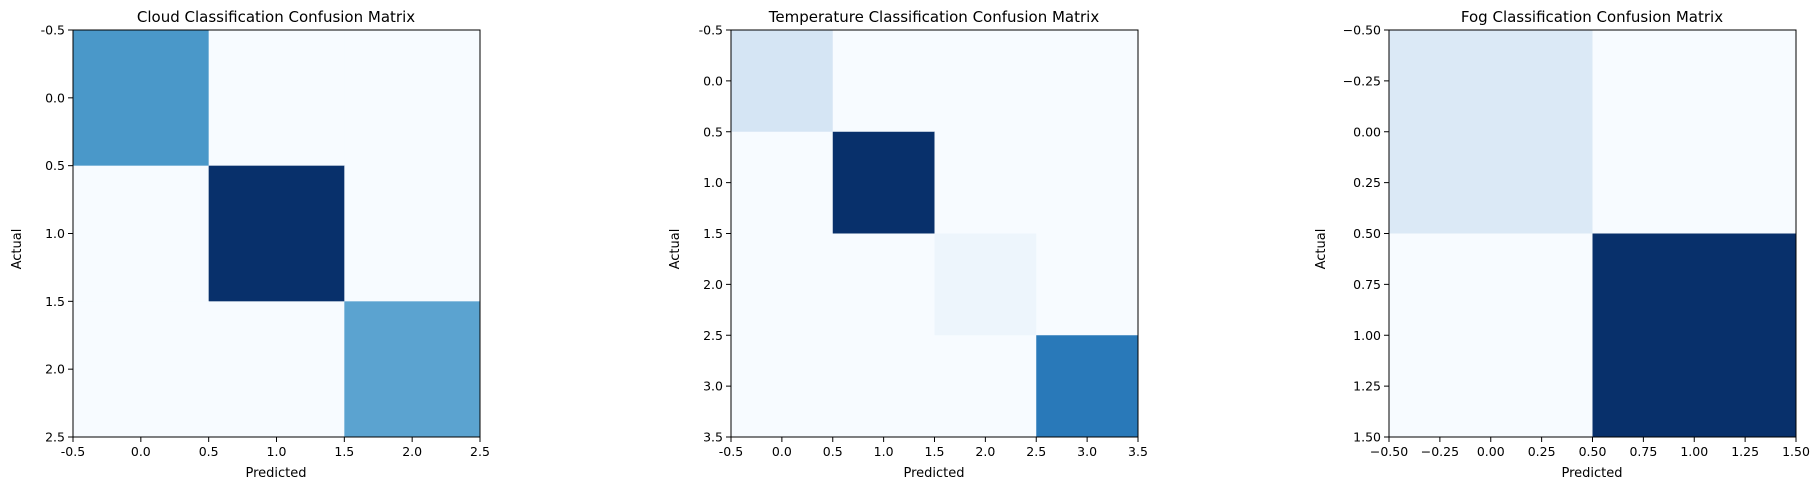 The height and width of the screenshot is (490, 1817). I want to click on y-tick-label: 0.75, so click(1367, 284).